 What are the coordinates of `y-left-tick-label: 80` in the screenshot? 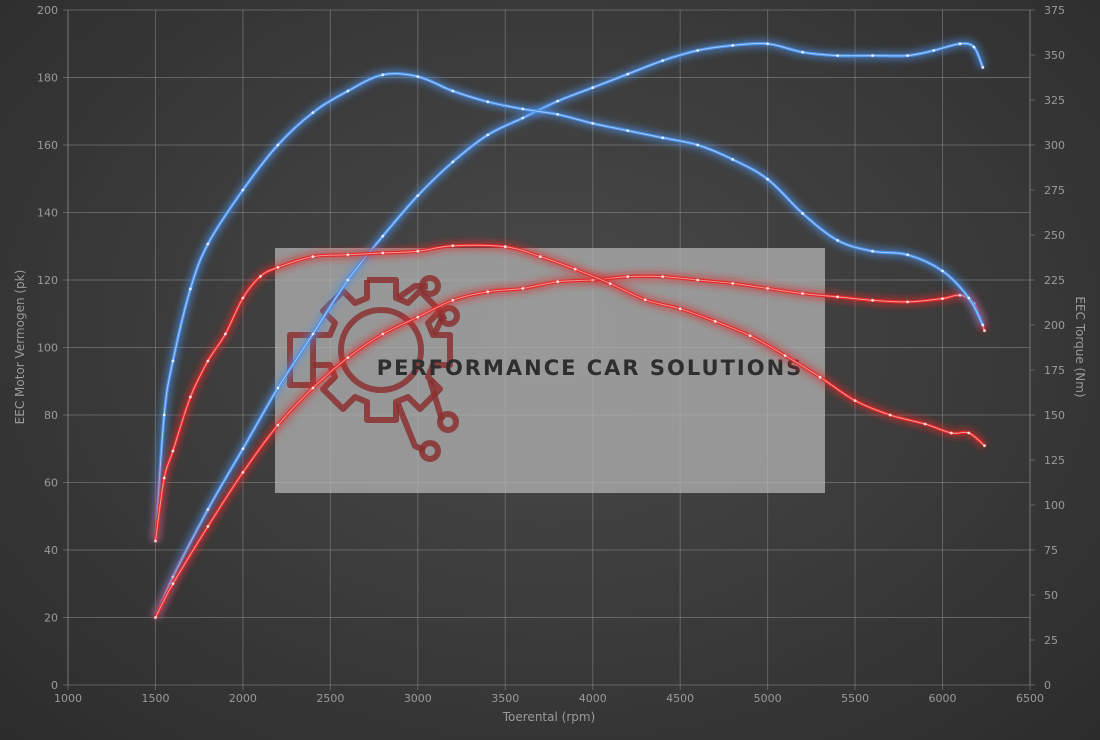 It's located at (51, 415).